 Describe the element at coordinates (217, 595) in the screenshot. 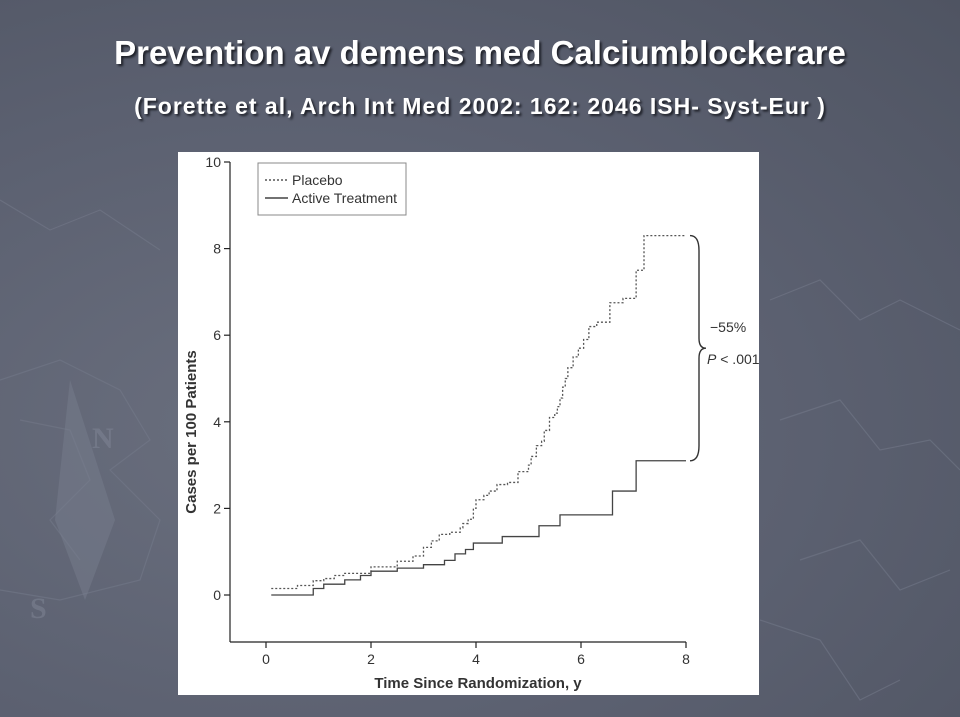

I see `y-tick-label: 0` at that location.